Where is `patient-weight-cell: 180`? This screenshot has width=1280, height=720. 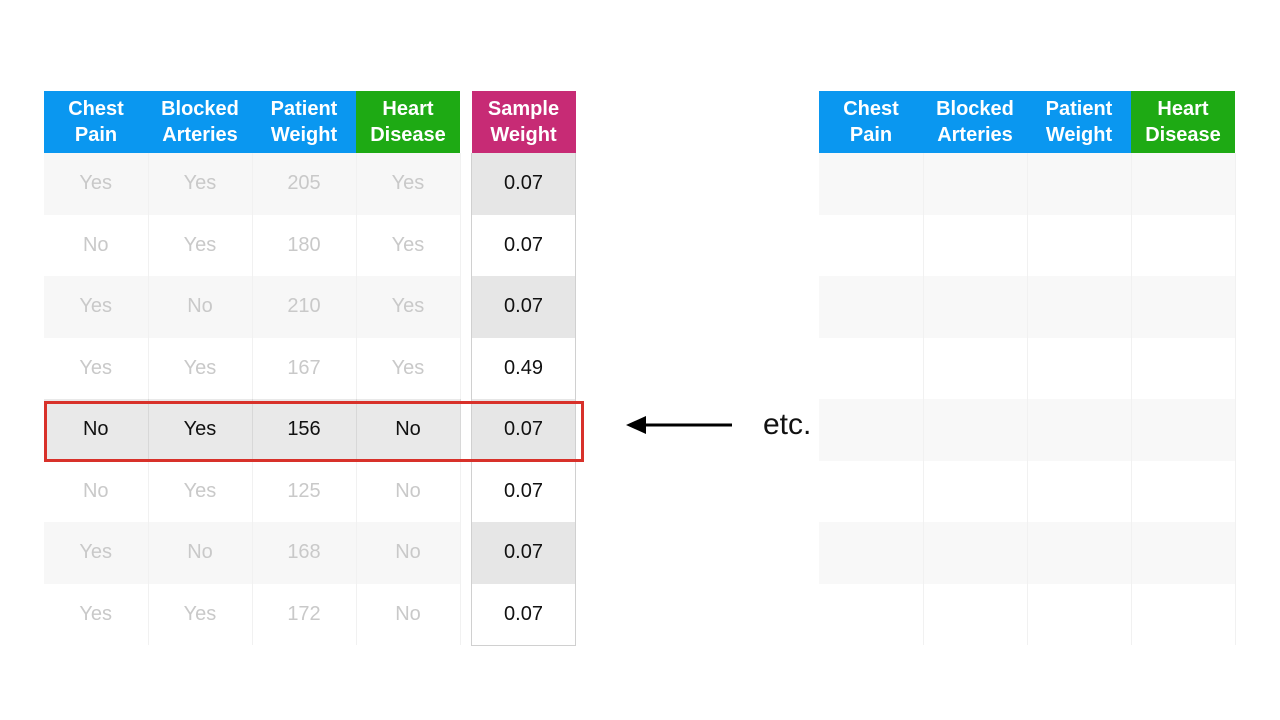
patient-weight-cell: 180 is located at coordinates (304, 245).